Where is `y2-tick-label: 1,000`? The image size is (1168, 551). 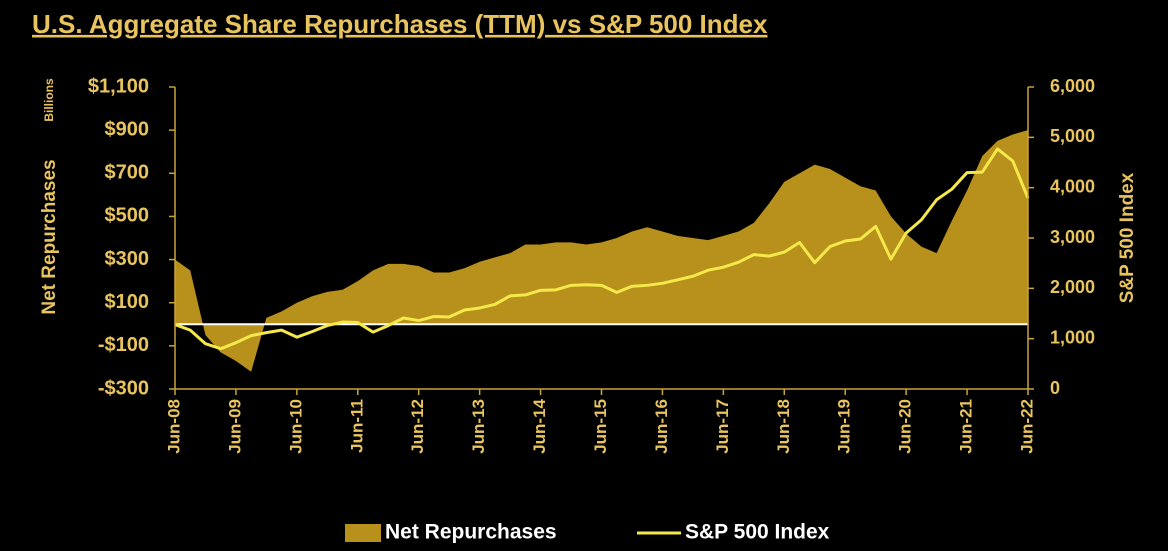
y2-tick-label: 1,000 is located at coordinates (1072, 337).